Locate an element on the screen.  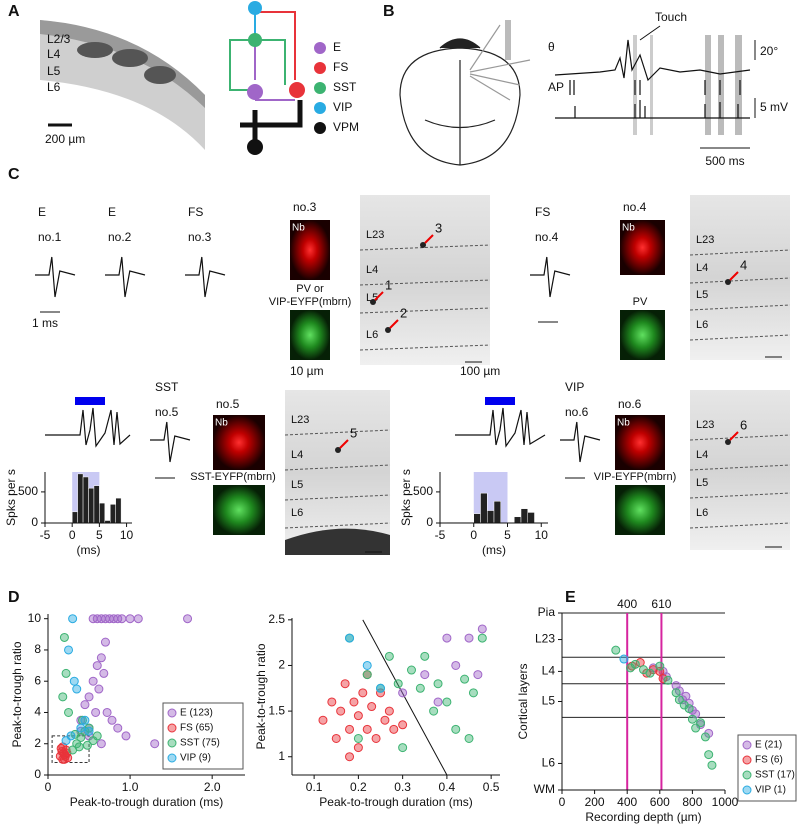
image-id: no.4 is located at coordinates (635, 207).